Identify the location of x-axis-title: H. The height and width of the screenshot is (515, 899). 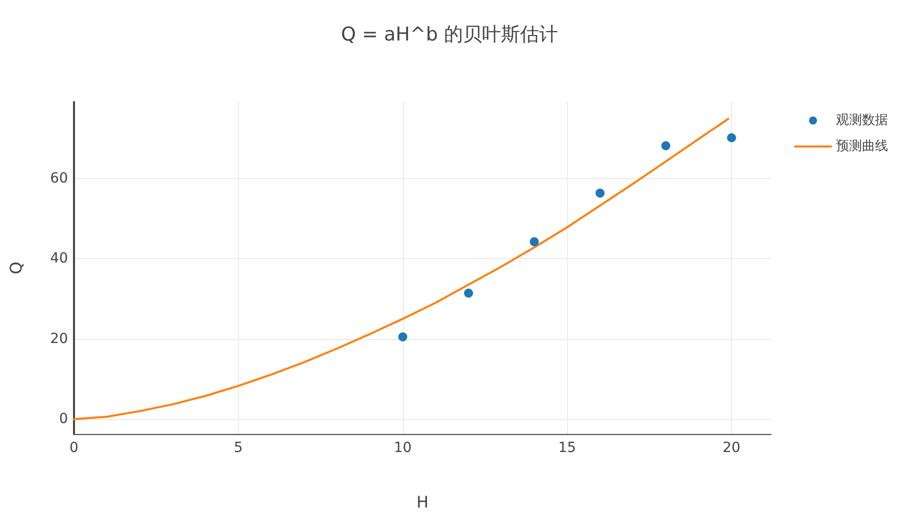
(422, 502).